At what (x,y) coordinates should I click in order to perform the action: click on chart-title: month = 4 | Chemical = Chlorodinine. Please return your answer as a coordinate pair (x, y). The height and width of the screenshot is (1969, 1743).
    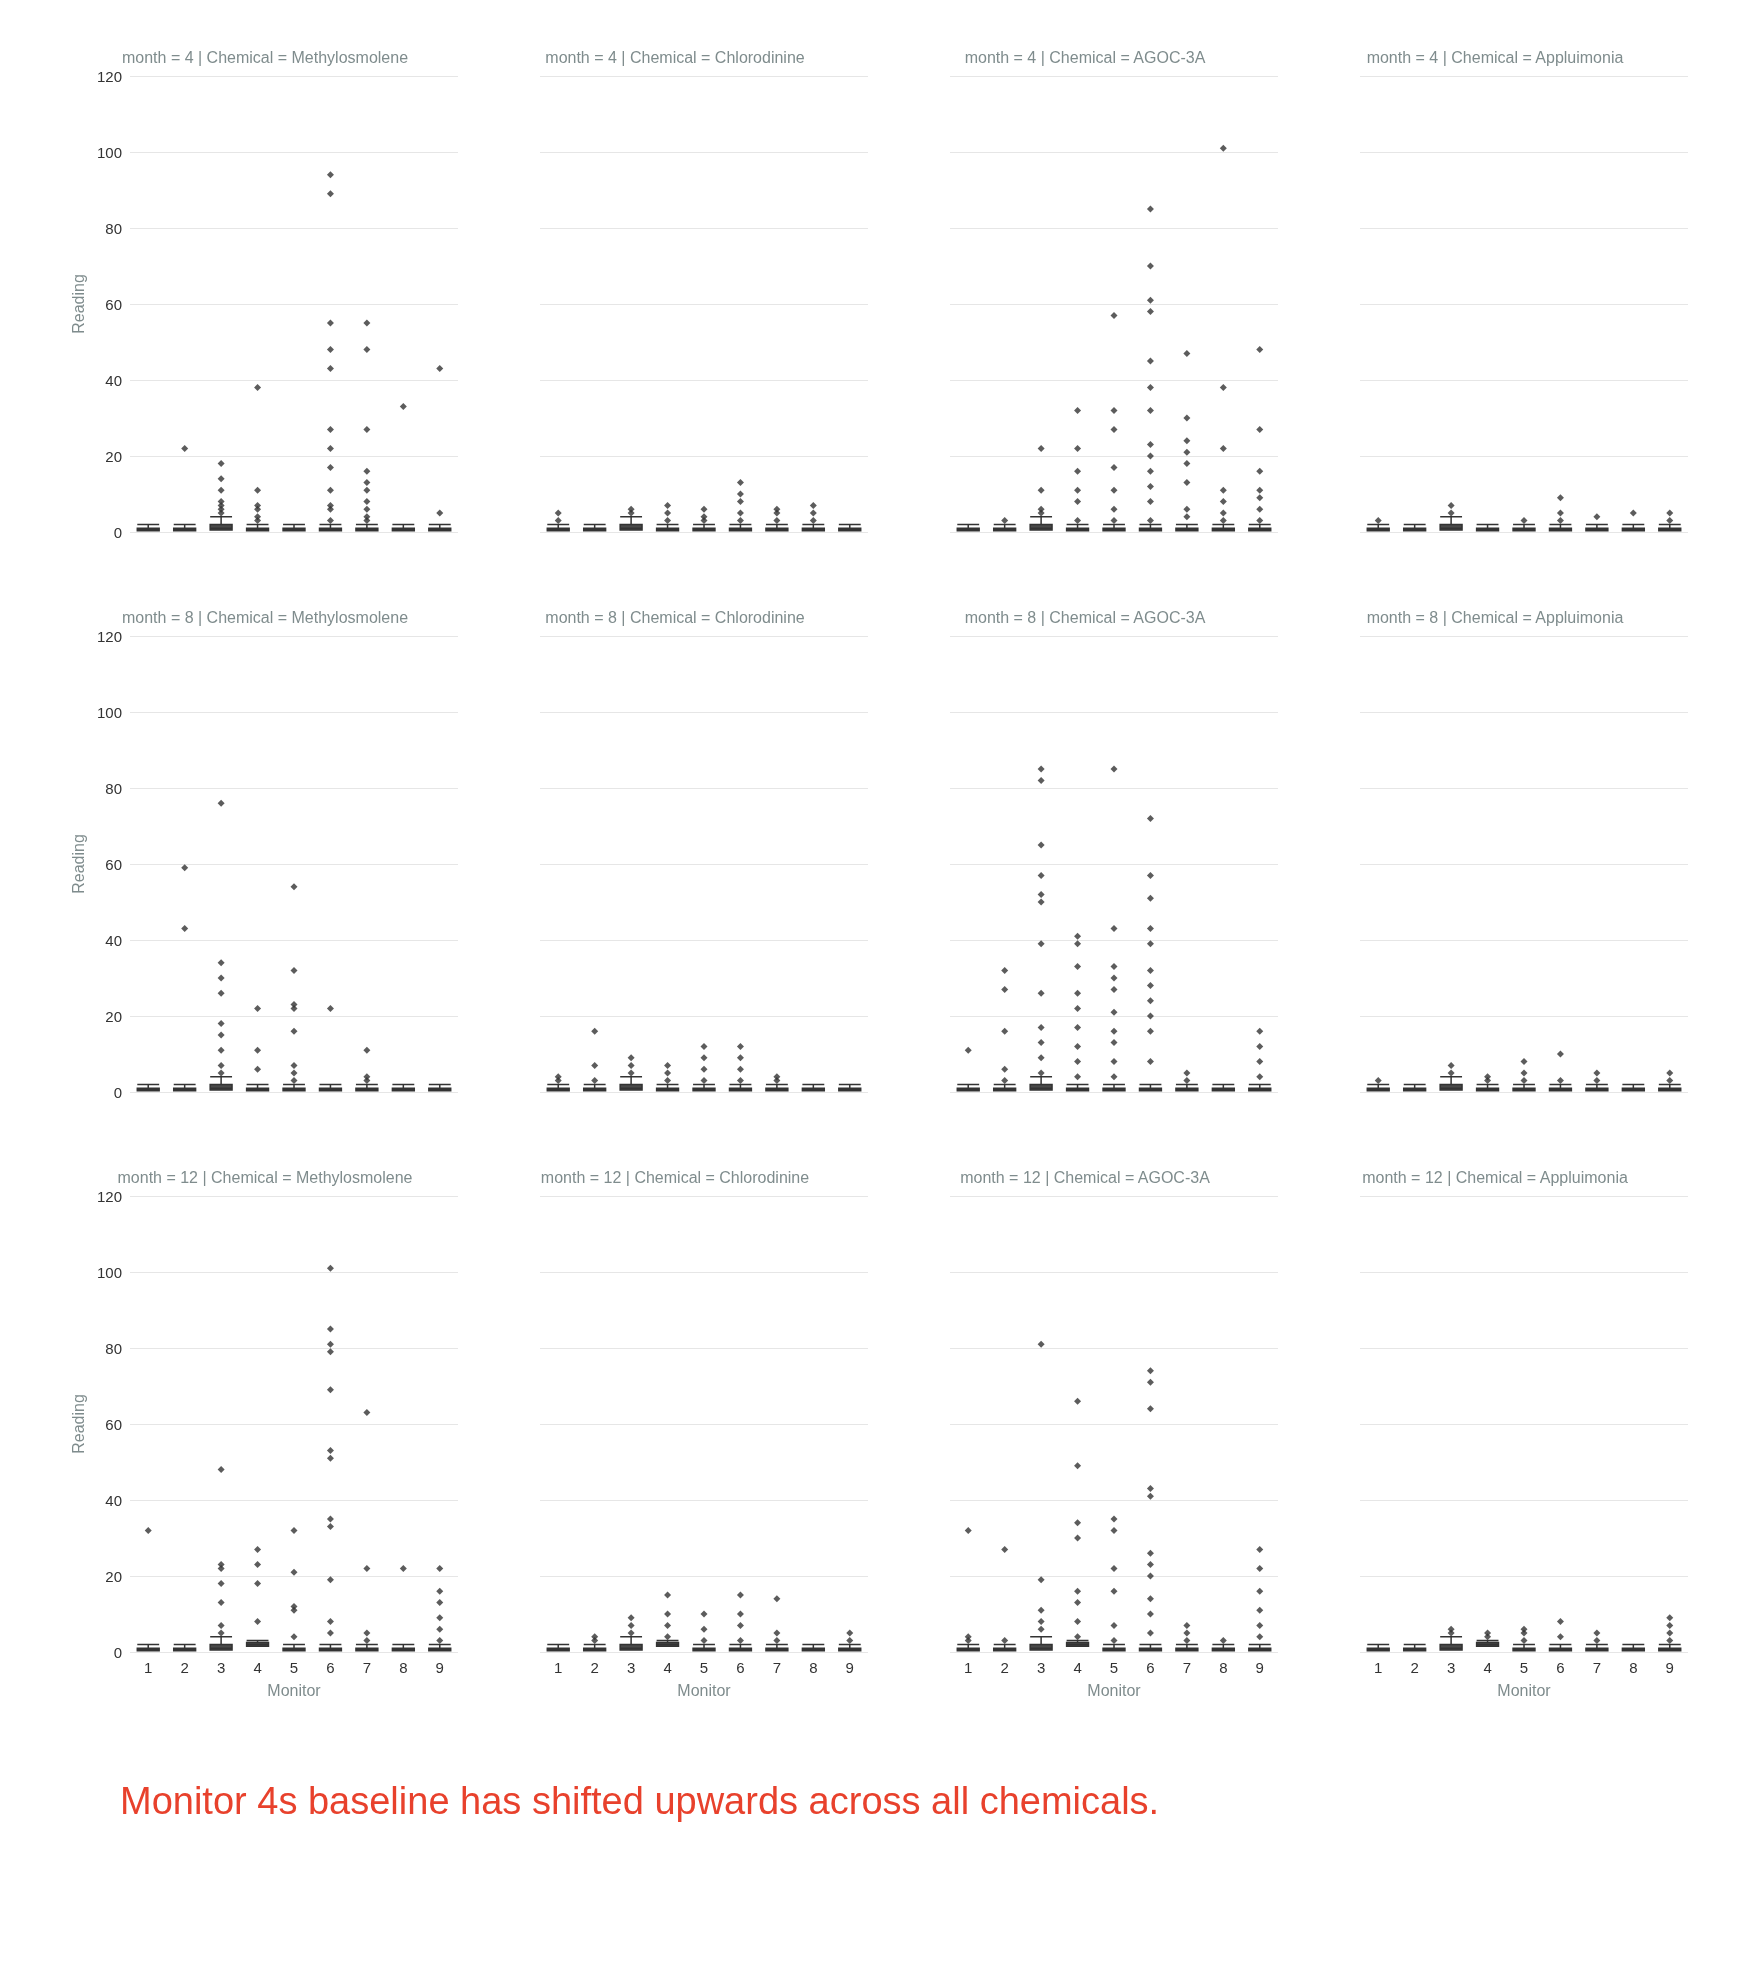
    Looking at the image, I should click on (675, 57).